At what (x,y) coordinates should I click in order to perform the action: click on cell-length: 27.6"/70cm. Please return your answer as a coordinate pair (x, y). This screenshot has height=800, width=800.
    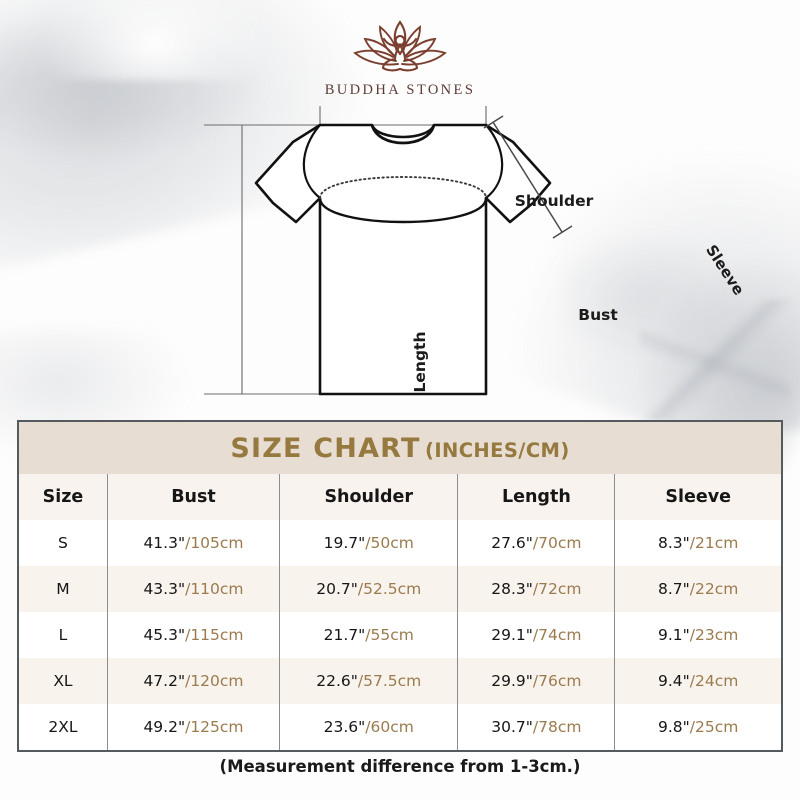
    Looking at the image, I should click on (536, 543).